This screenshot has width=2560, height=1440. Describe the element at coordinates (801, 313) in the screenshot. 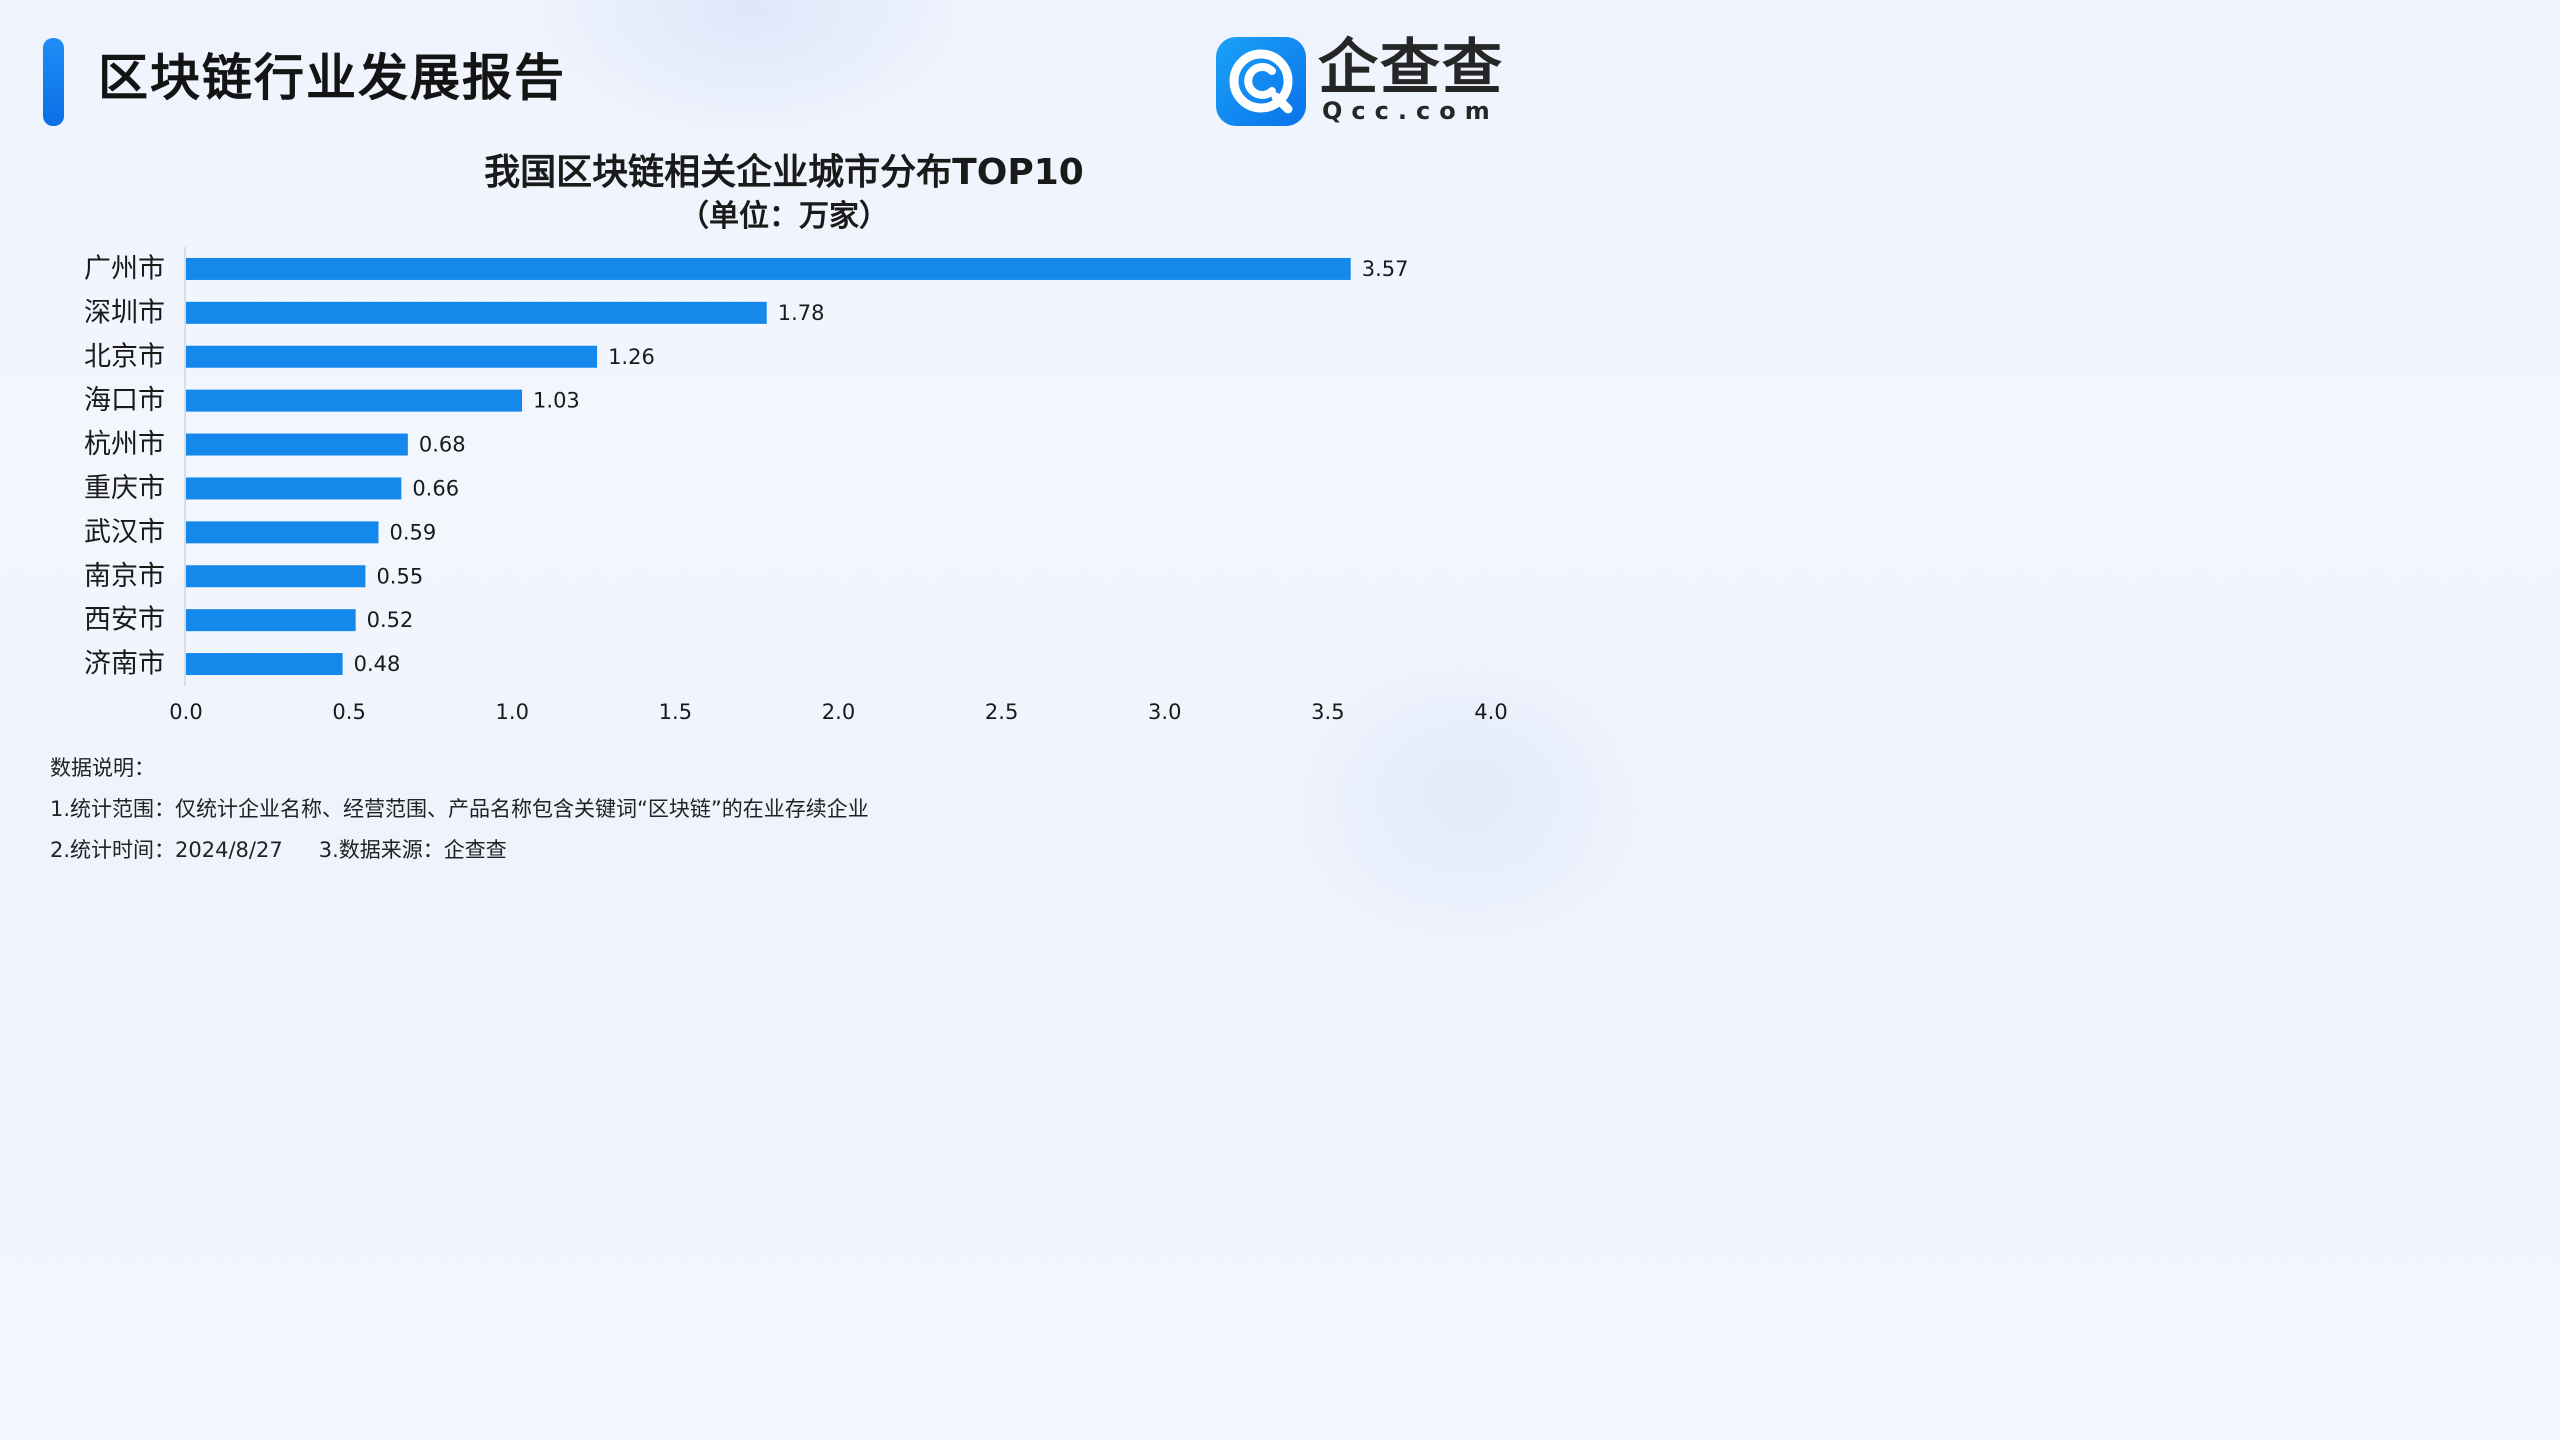

I see `value-label-1: 1.78` at that location.